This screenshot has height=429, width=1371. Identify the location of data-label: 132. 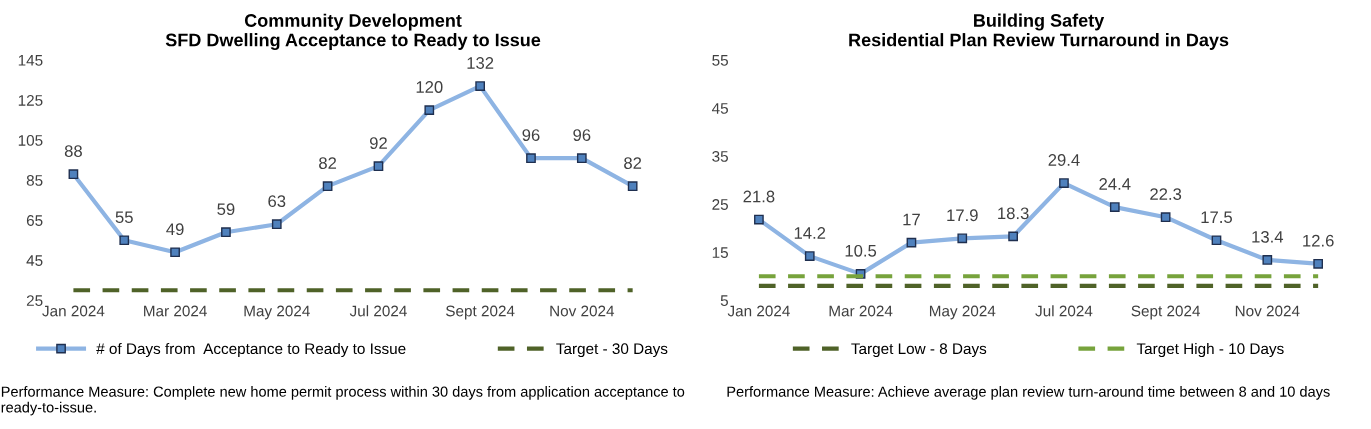
(480, 63).